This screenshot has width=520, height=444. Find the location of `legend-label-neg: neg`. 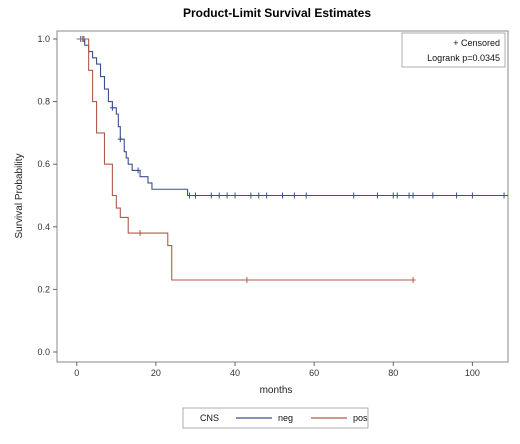

legend-label-neg: neg is located at coordinates (285, 418).